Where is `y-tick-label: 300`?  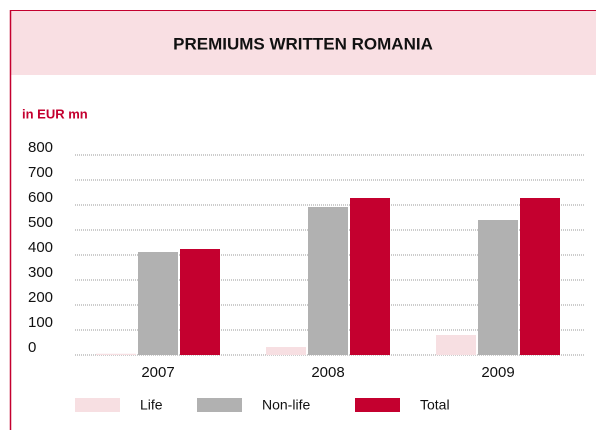
y-tick-label: 300 is located at coordinates (40, 272).